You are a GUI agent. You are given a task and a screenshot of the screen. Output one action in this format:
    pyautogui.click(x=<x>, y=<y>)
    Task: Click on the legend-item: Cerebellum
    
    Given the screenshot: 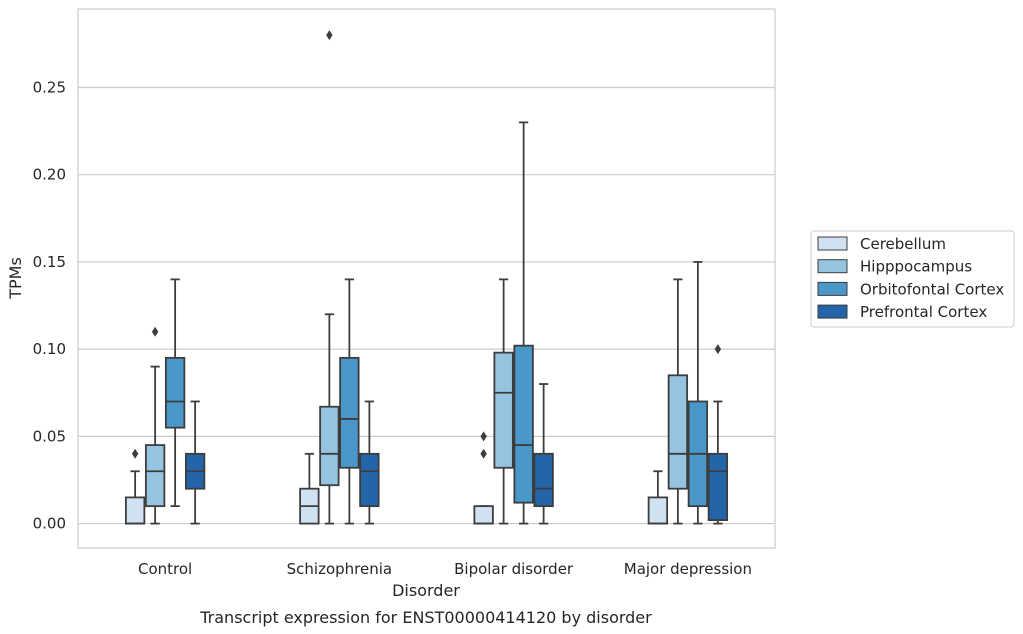 What is the action you would take?
    pyautogui.click(x=881, y=244)
    